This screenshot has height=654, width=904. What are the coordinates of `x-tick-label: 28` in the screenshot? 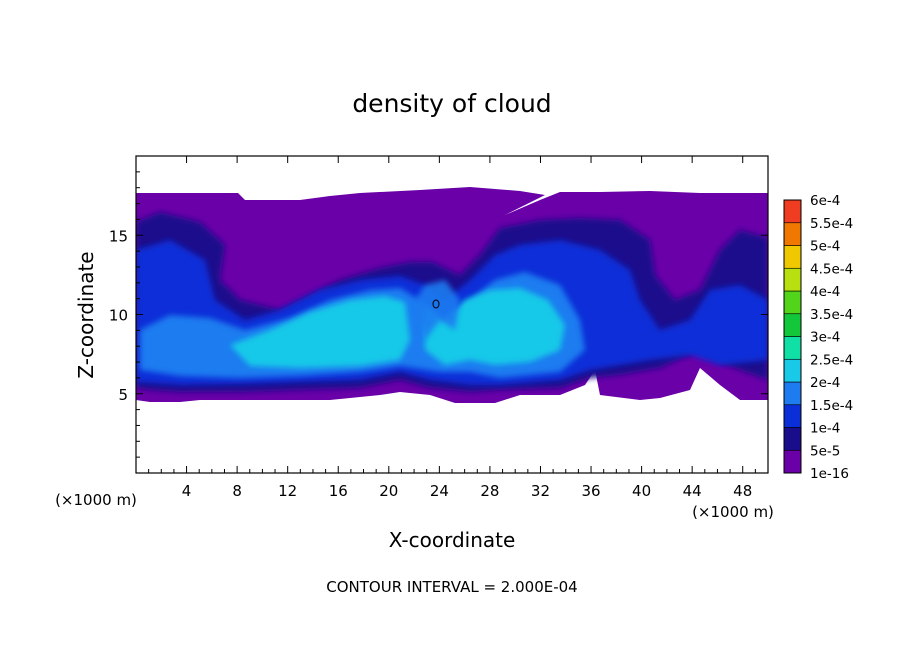 It's located at (489, 491).